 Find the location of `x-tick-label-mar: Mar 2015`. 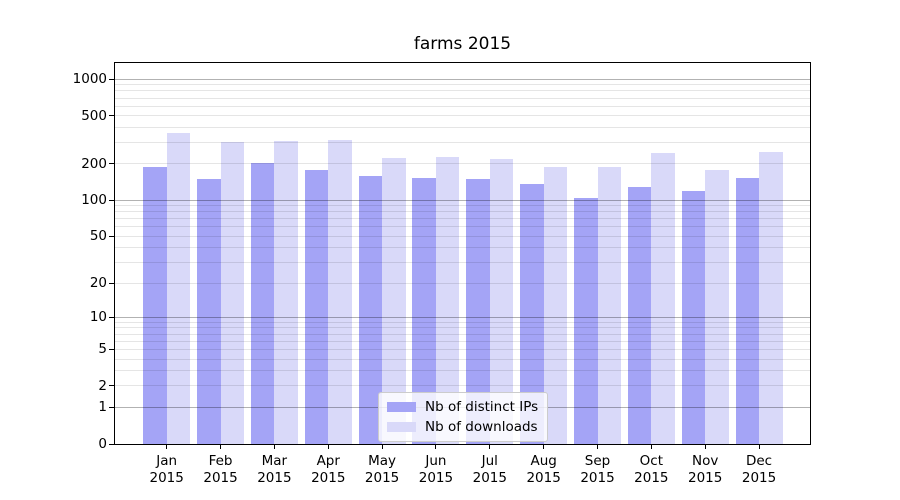

x-tick-label-mar: Mar 2015 is located at coordinates (274, 470).